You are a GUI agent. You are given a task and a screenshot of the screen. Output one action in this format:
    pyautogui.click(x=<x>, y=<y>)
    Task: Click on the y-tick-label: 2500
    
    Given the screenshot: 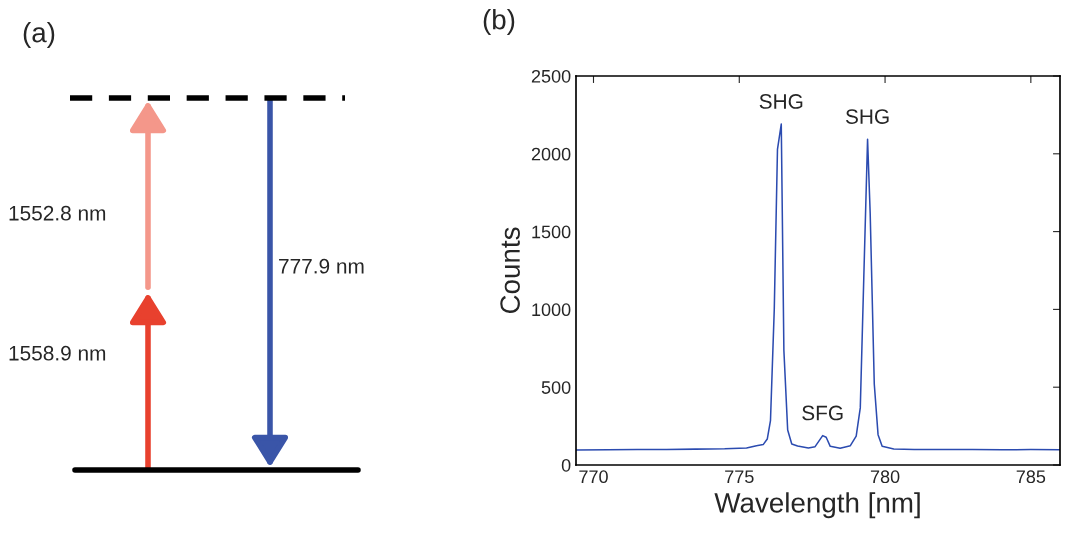 What is the action you would take?
    pyautogui.click(x=551, y=76)
    